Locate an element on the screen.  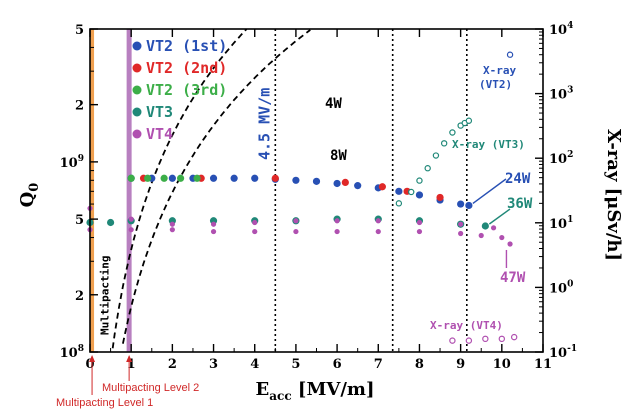
y2-tick-label-4: 10³ is located at coordinates (561, 94).